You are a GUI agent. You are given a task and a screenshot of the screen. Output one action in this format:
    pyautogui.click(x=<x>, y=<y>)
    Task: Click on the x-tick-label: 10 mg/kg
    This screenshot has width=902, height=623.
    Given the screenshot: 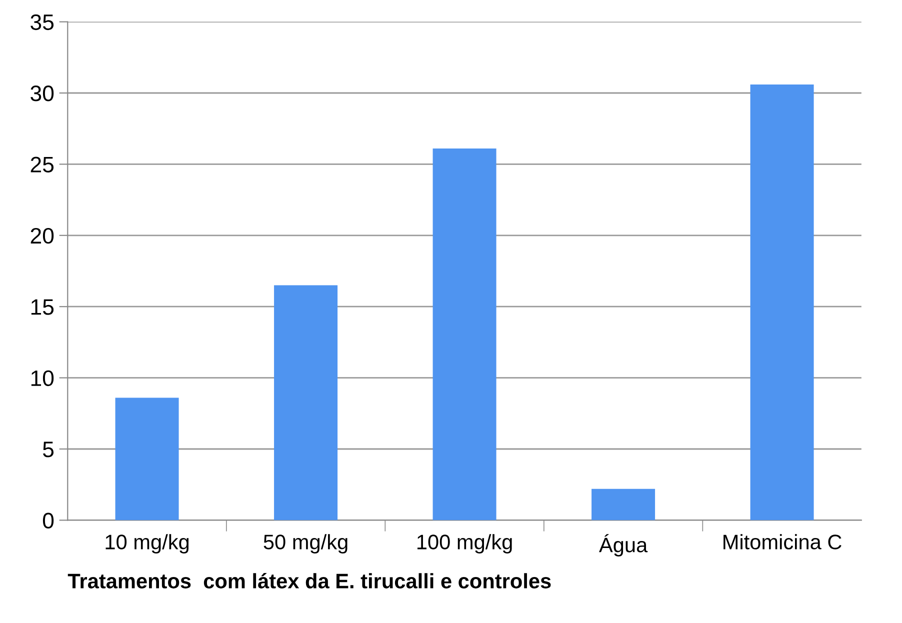 What is the action you would take?
    pyautogui.click(x=147, y=544)
    